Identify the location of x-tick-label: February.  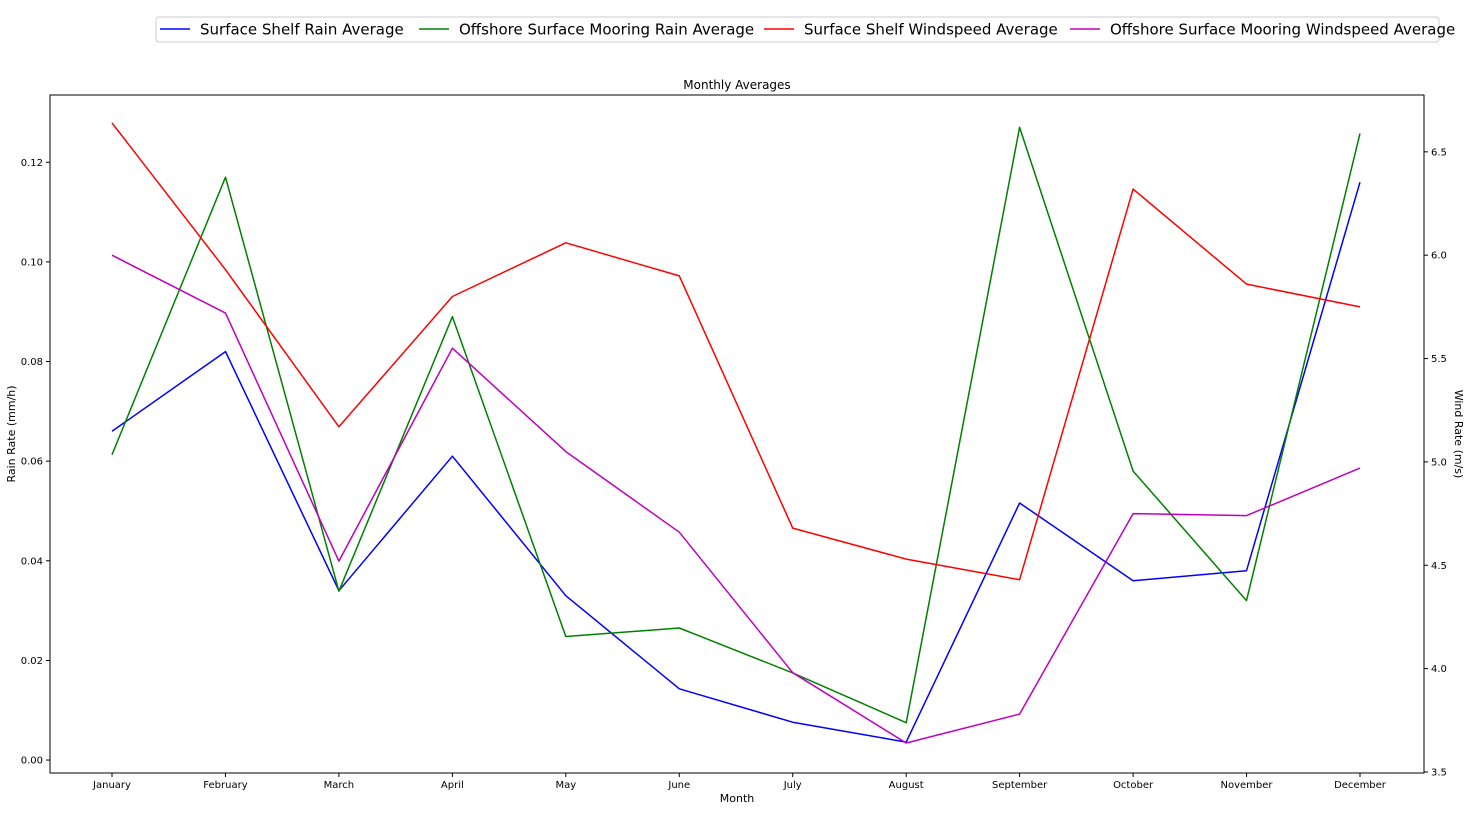
(225, 785).